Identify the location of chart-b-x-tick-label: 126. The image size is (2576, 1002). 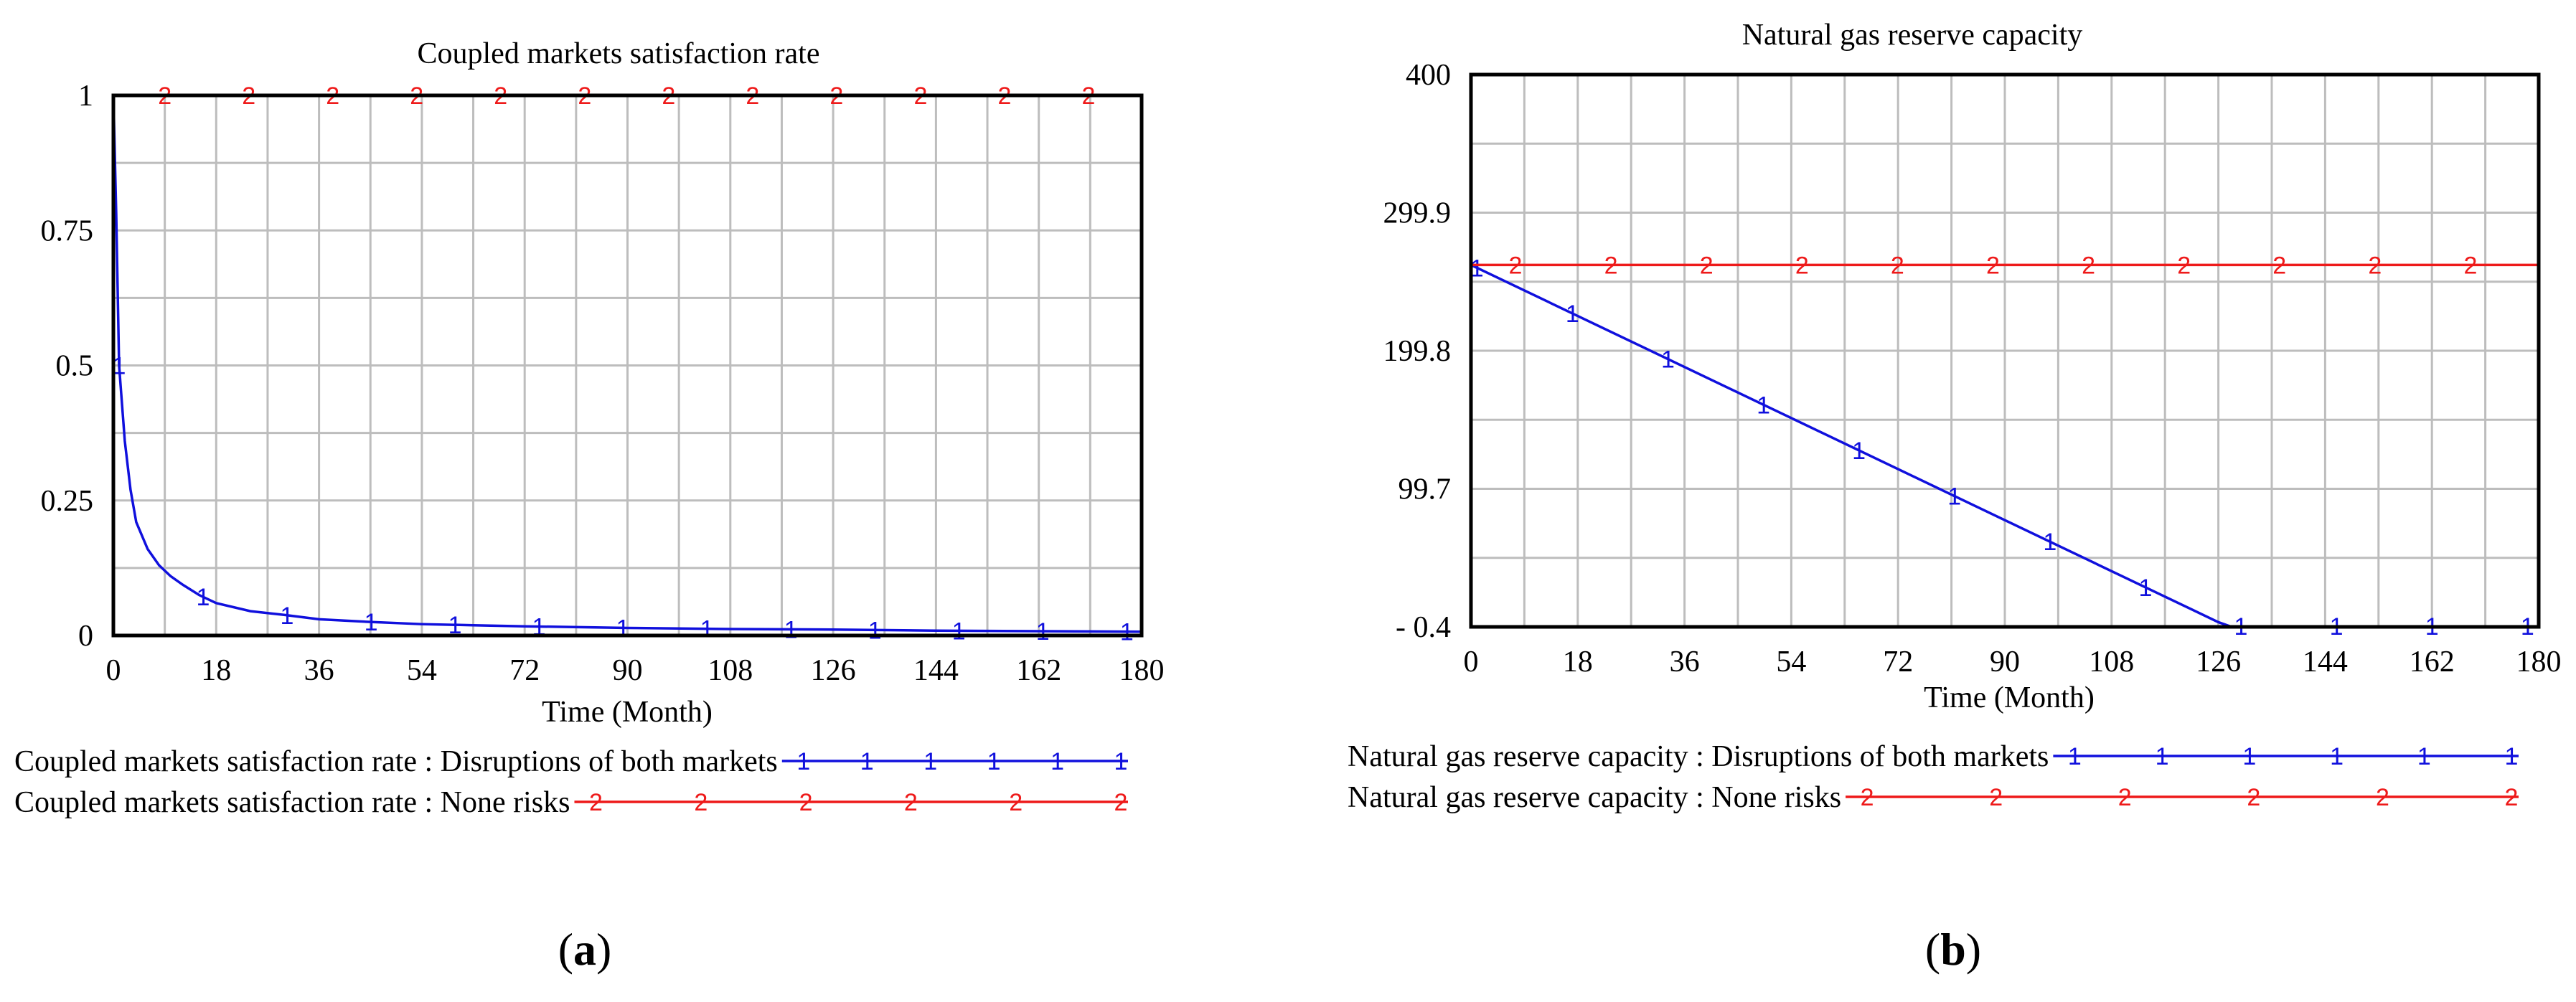
(2218, 662).